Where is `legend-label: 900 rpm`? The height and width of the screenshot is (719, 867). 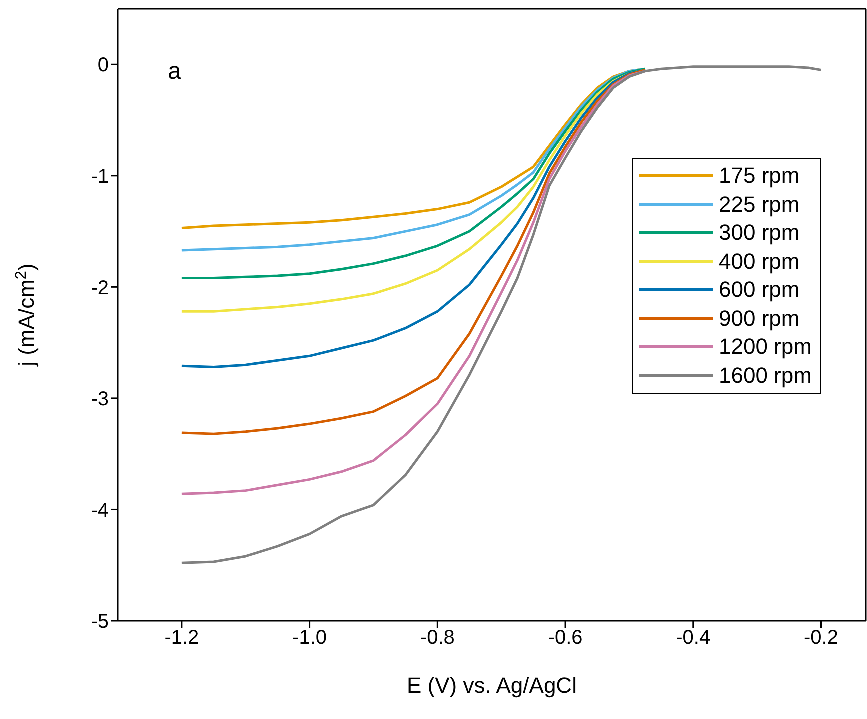
legend-label: 900 rpm is located at coordinates (759, 318).